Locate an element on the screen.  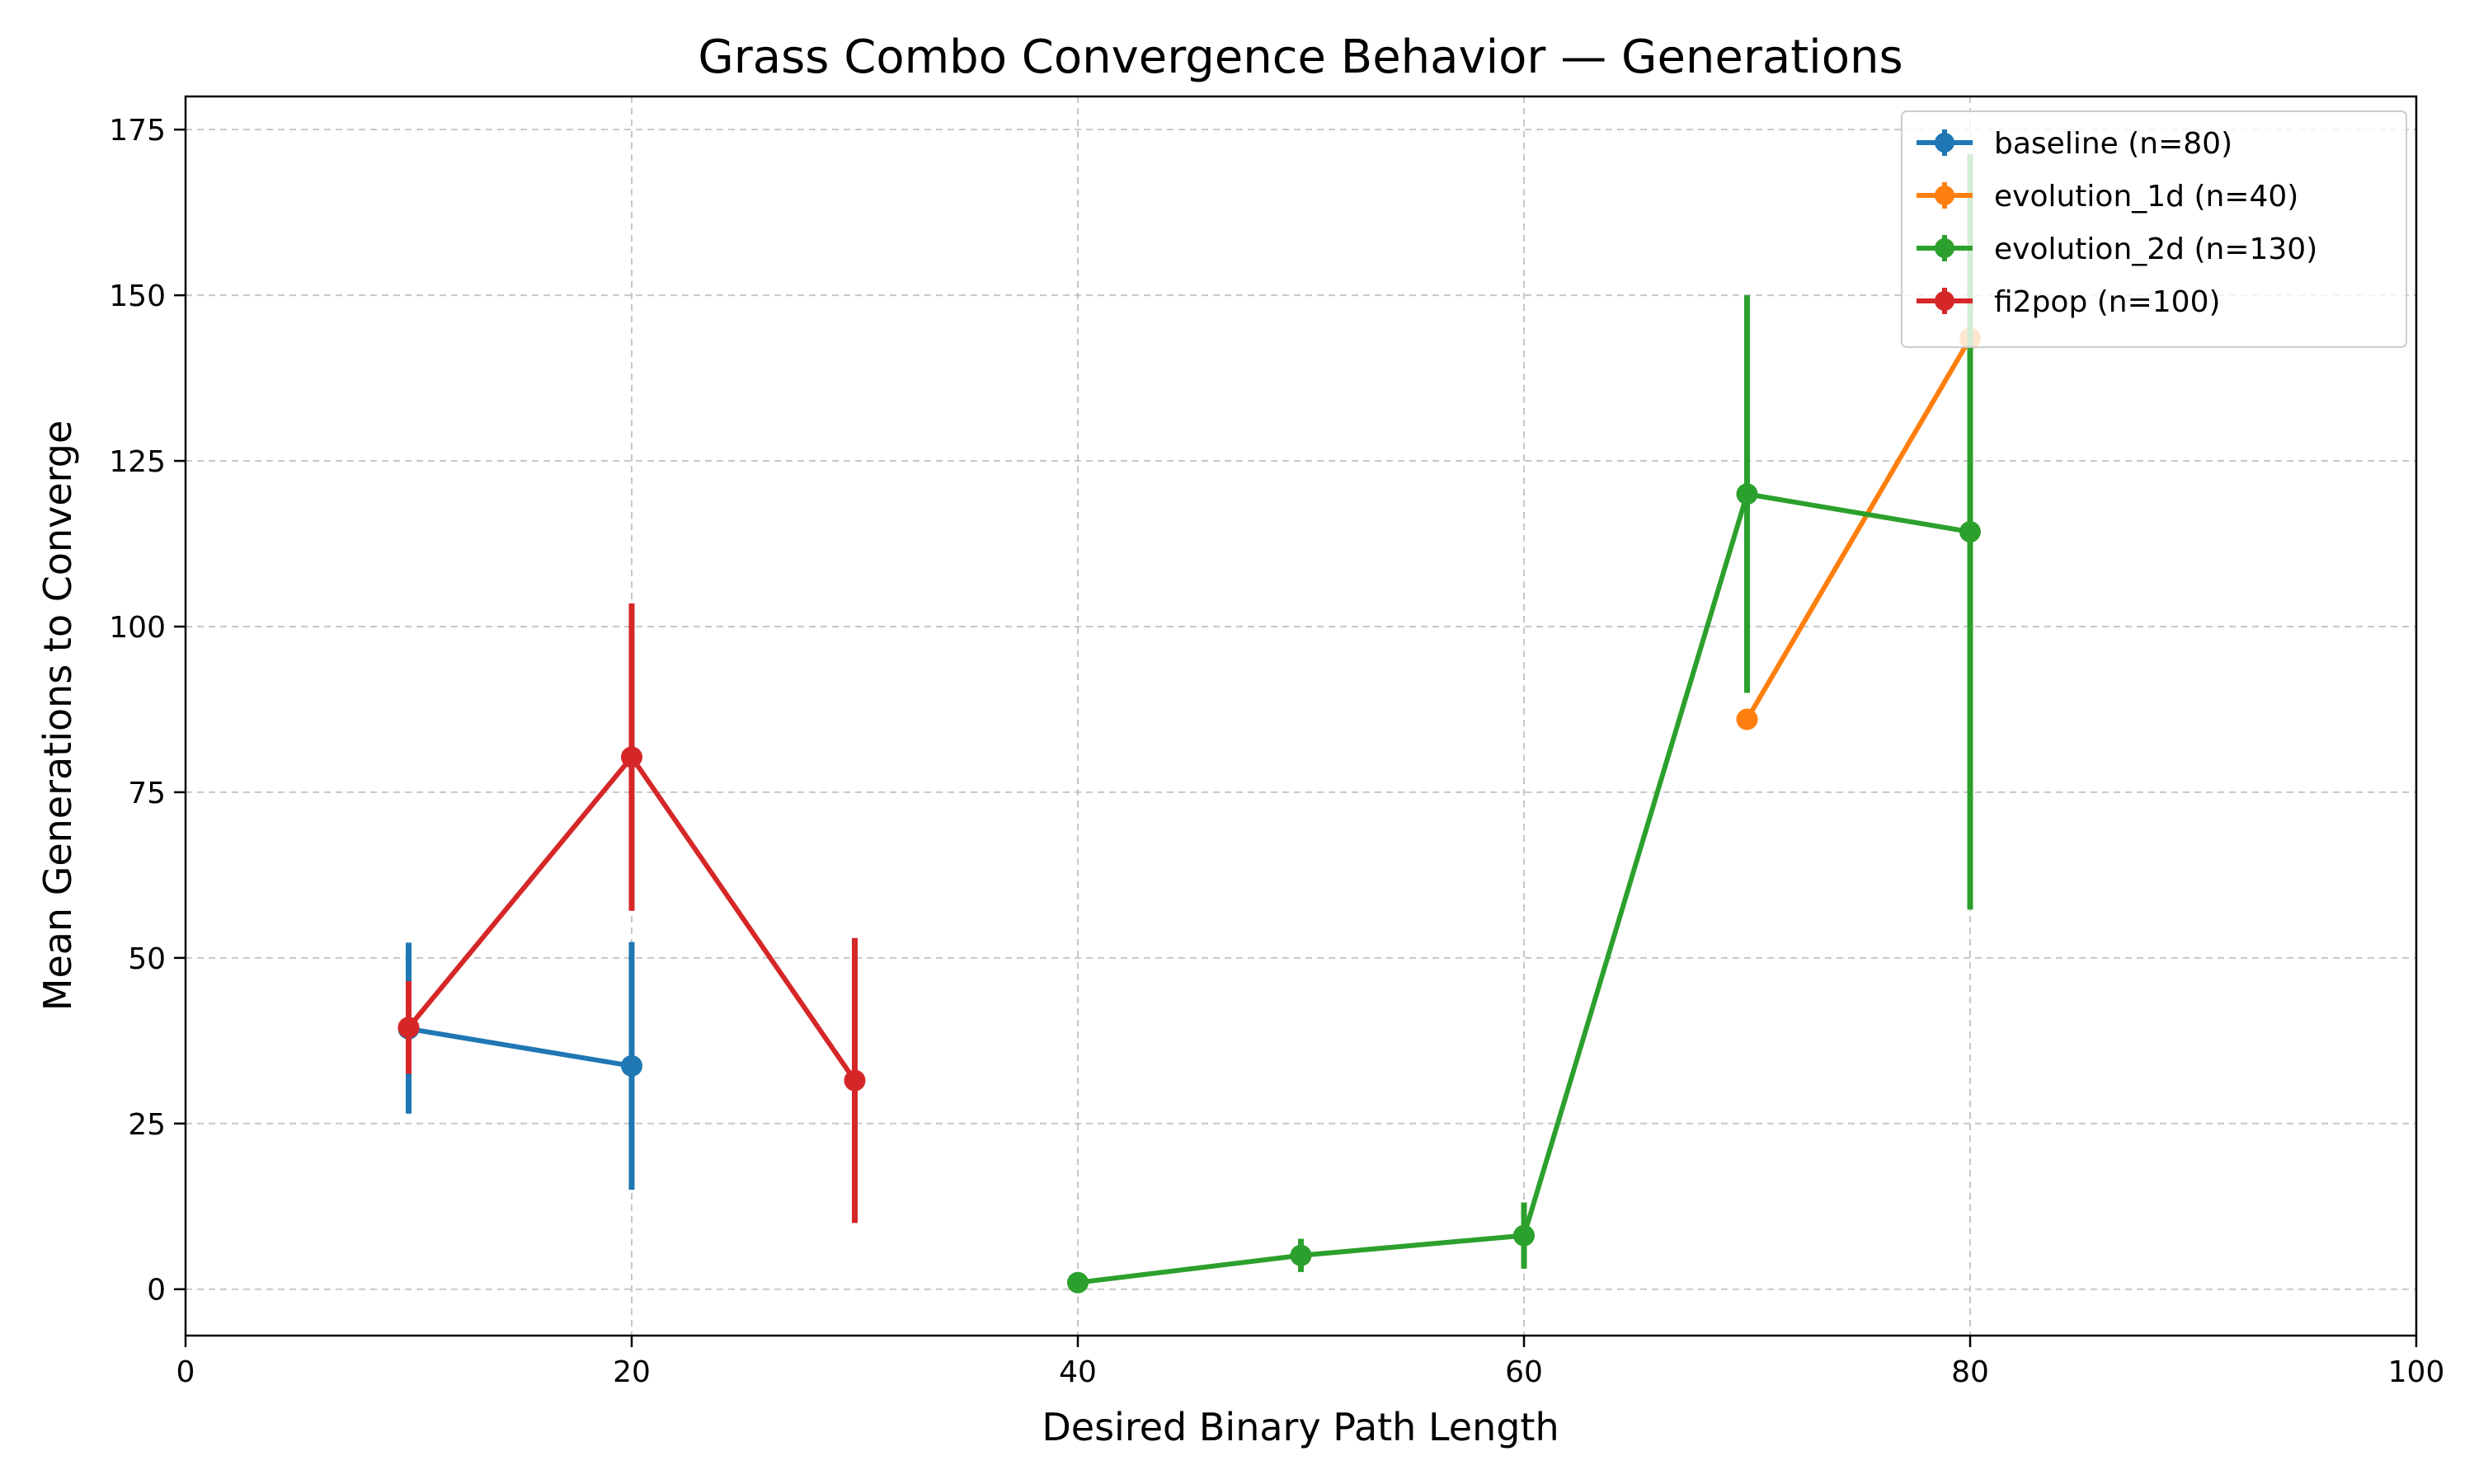
y-tick-label: 50 is located at coordinates (147, 959).